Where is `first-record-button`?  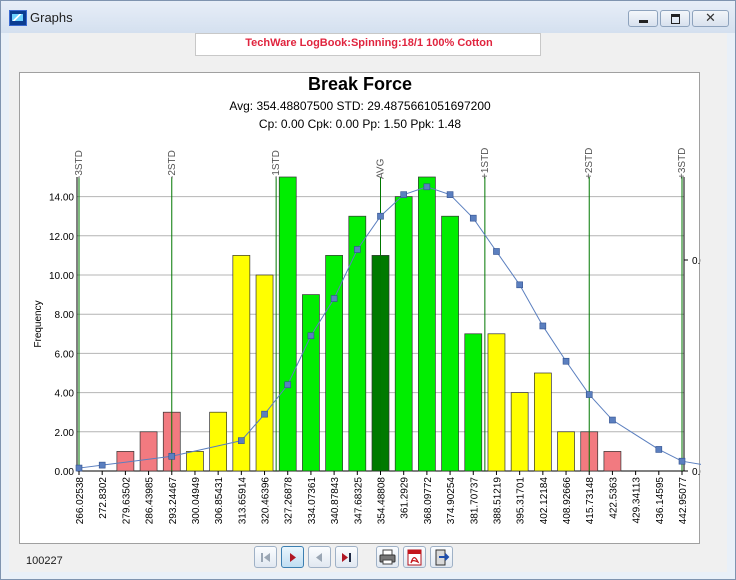
first-record-button is located at coordinates (265, 557).